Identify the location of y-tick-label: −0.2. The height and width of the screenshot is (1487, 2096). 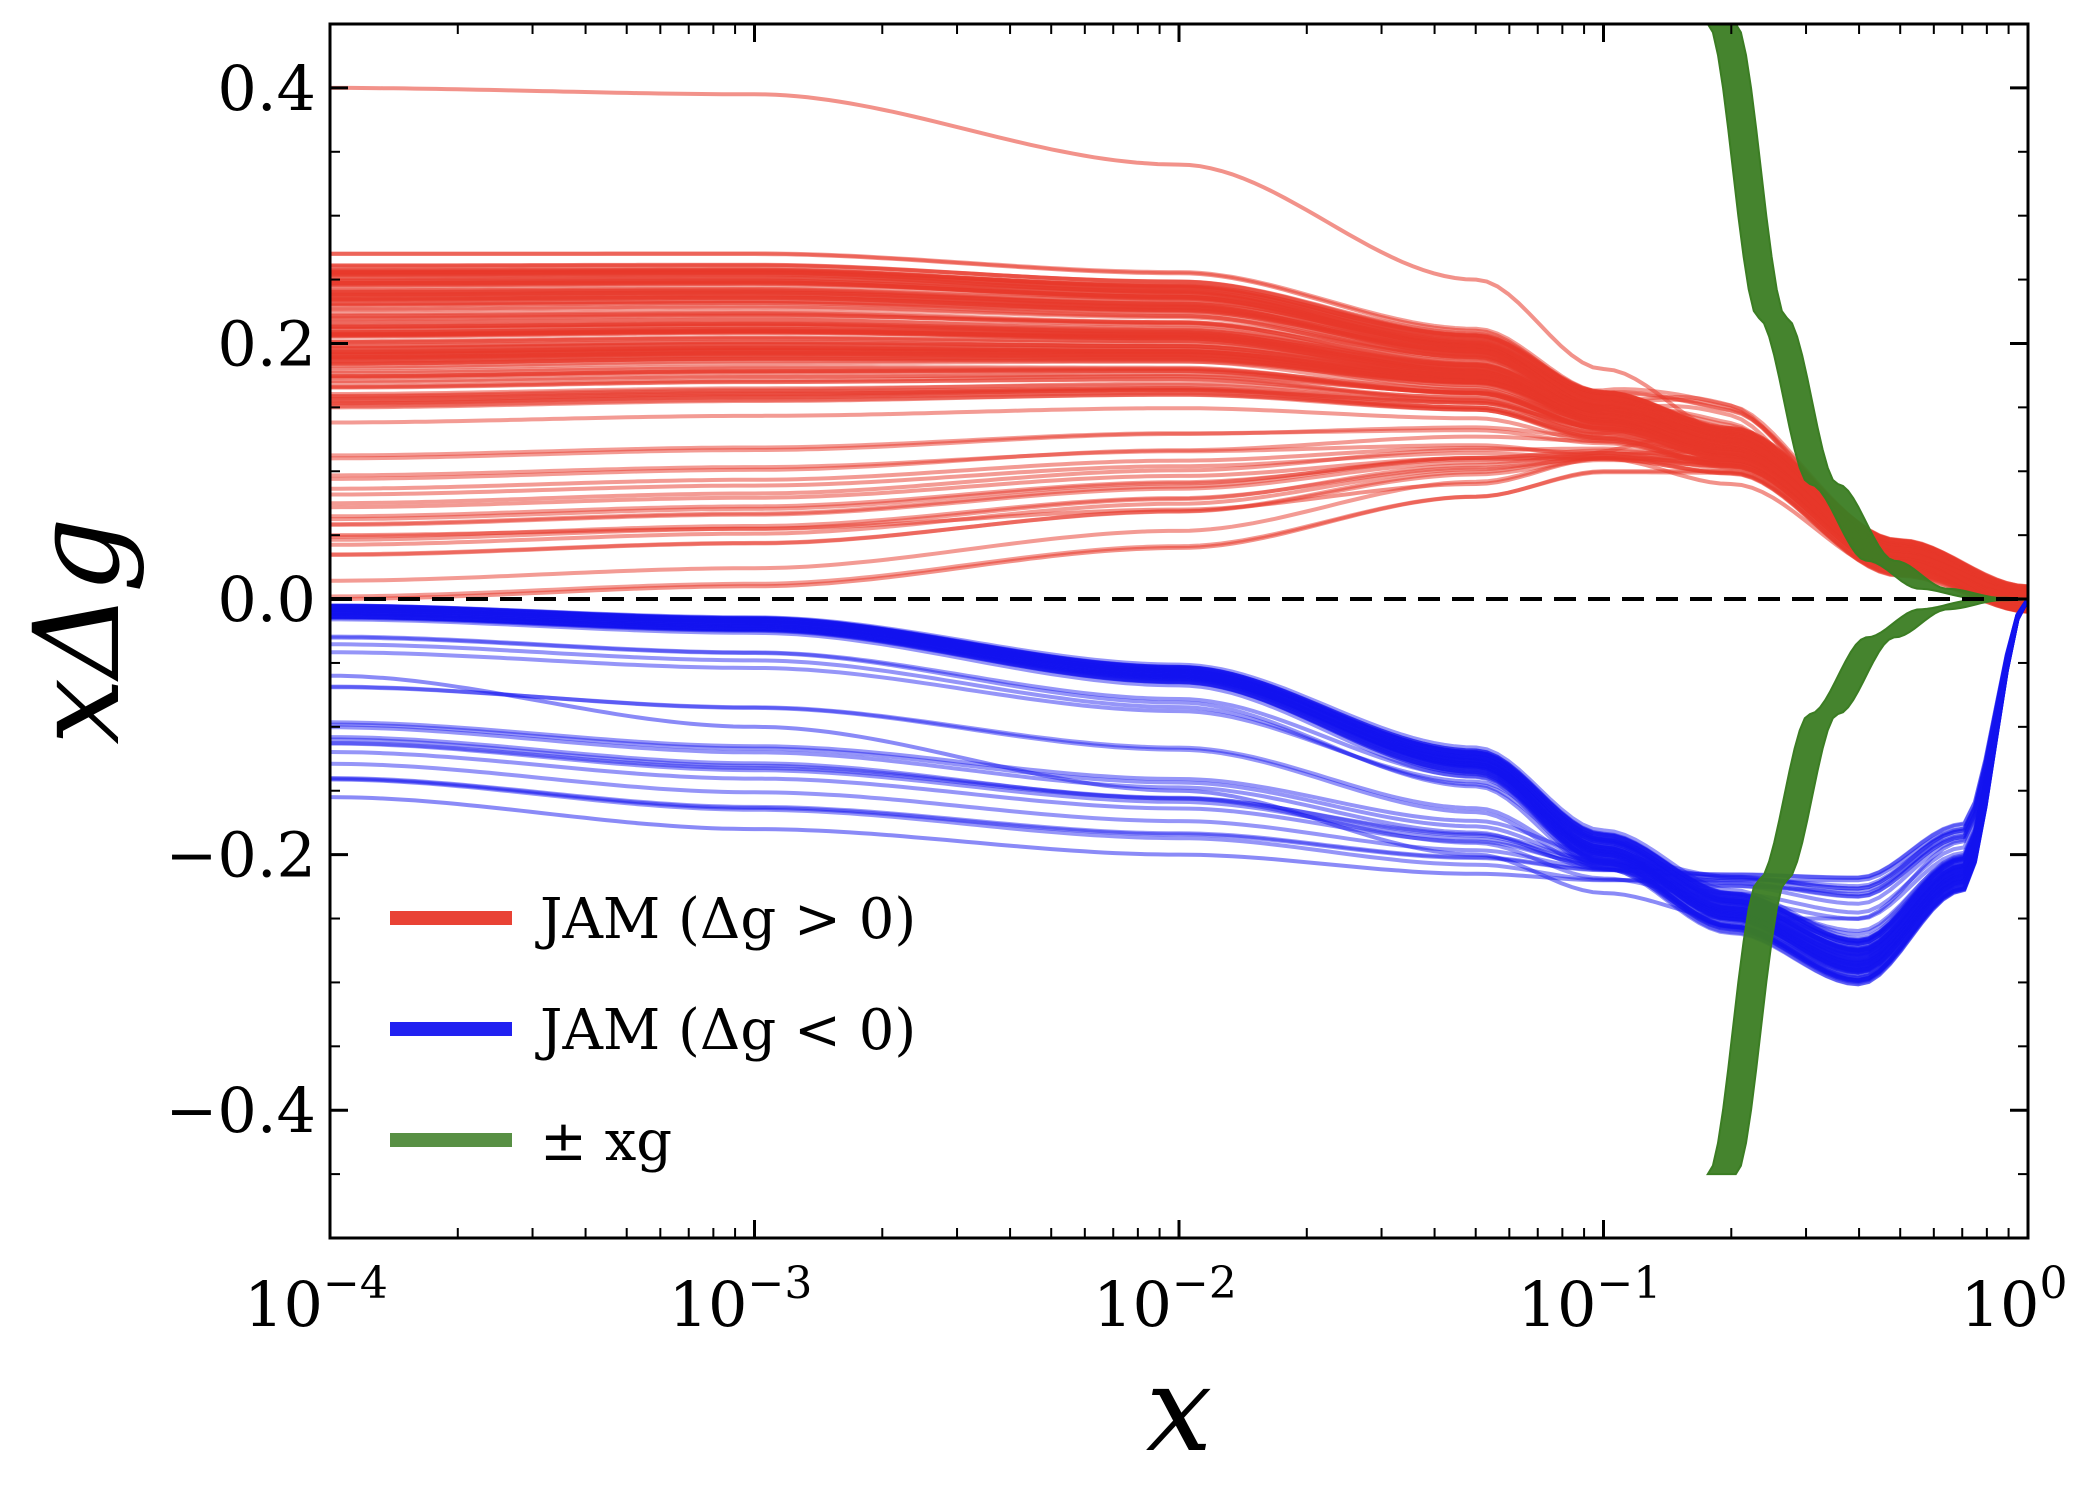
(240, 855).